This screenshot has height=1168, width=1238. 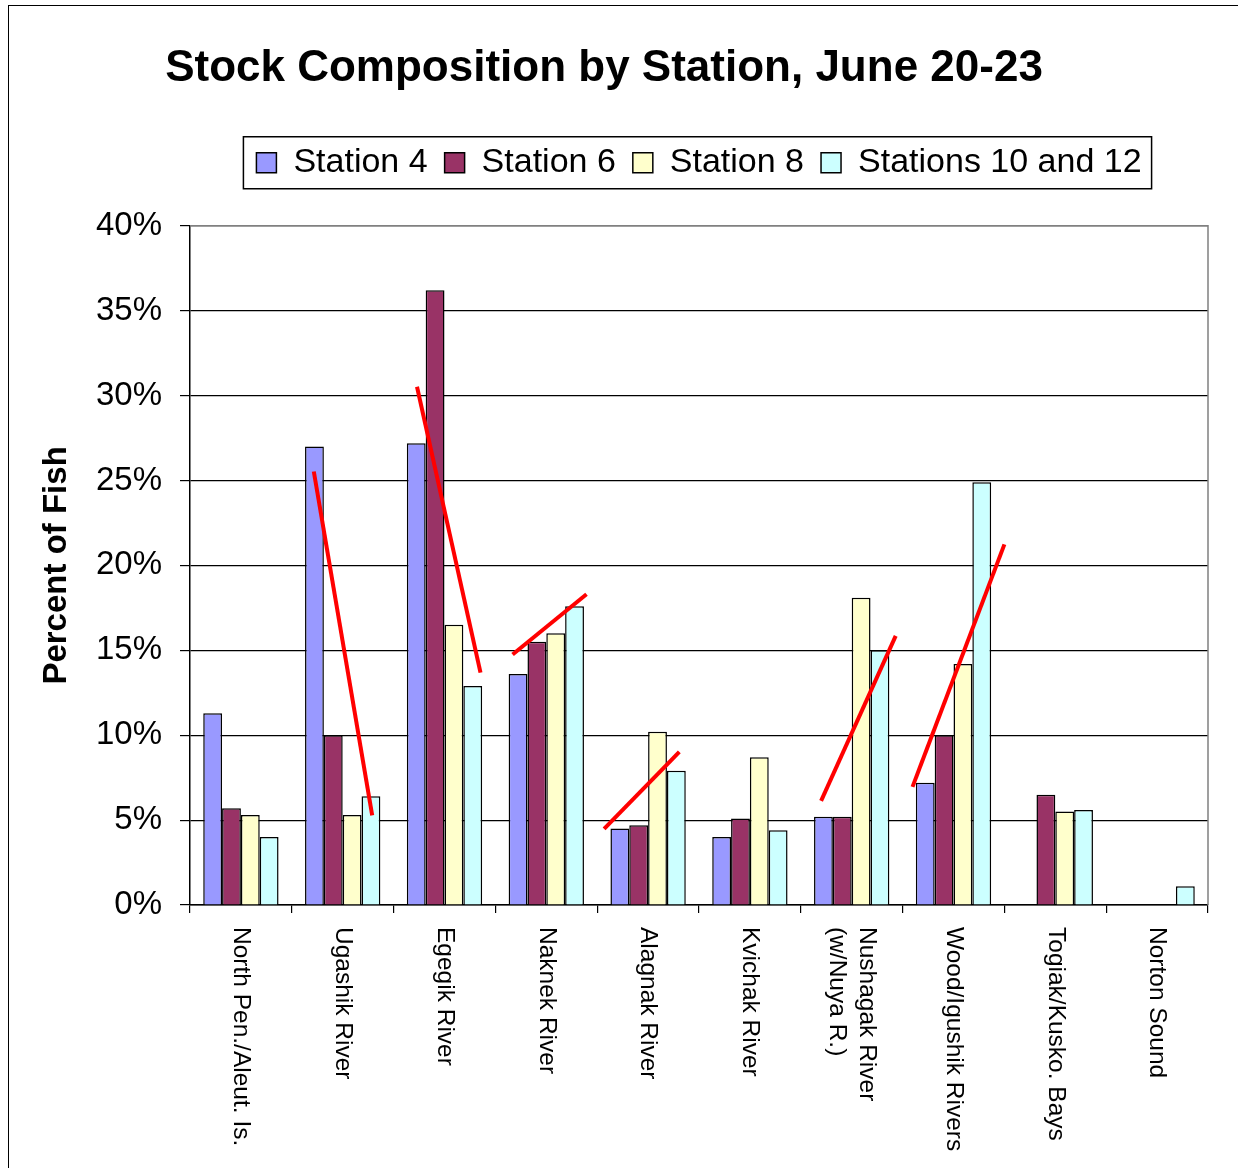 I want to click on legend-label: Station 6, so click(x=548, y=160).